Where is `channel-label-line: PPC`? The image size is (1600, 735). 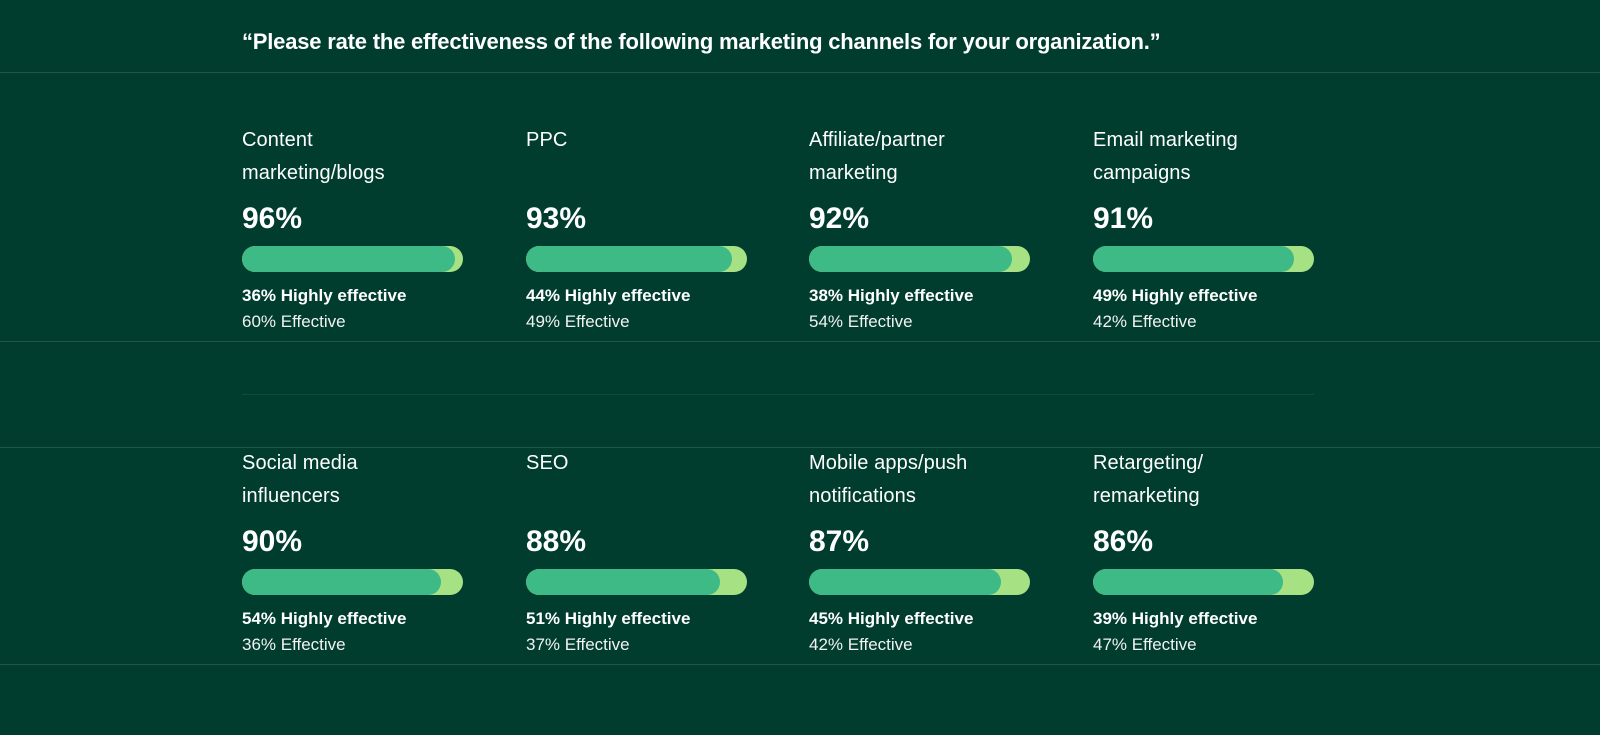
channel-label-line: PPC is located at coordinates (547, 140).